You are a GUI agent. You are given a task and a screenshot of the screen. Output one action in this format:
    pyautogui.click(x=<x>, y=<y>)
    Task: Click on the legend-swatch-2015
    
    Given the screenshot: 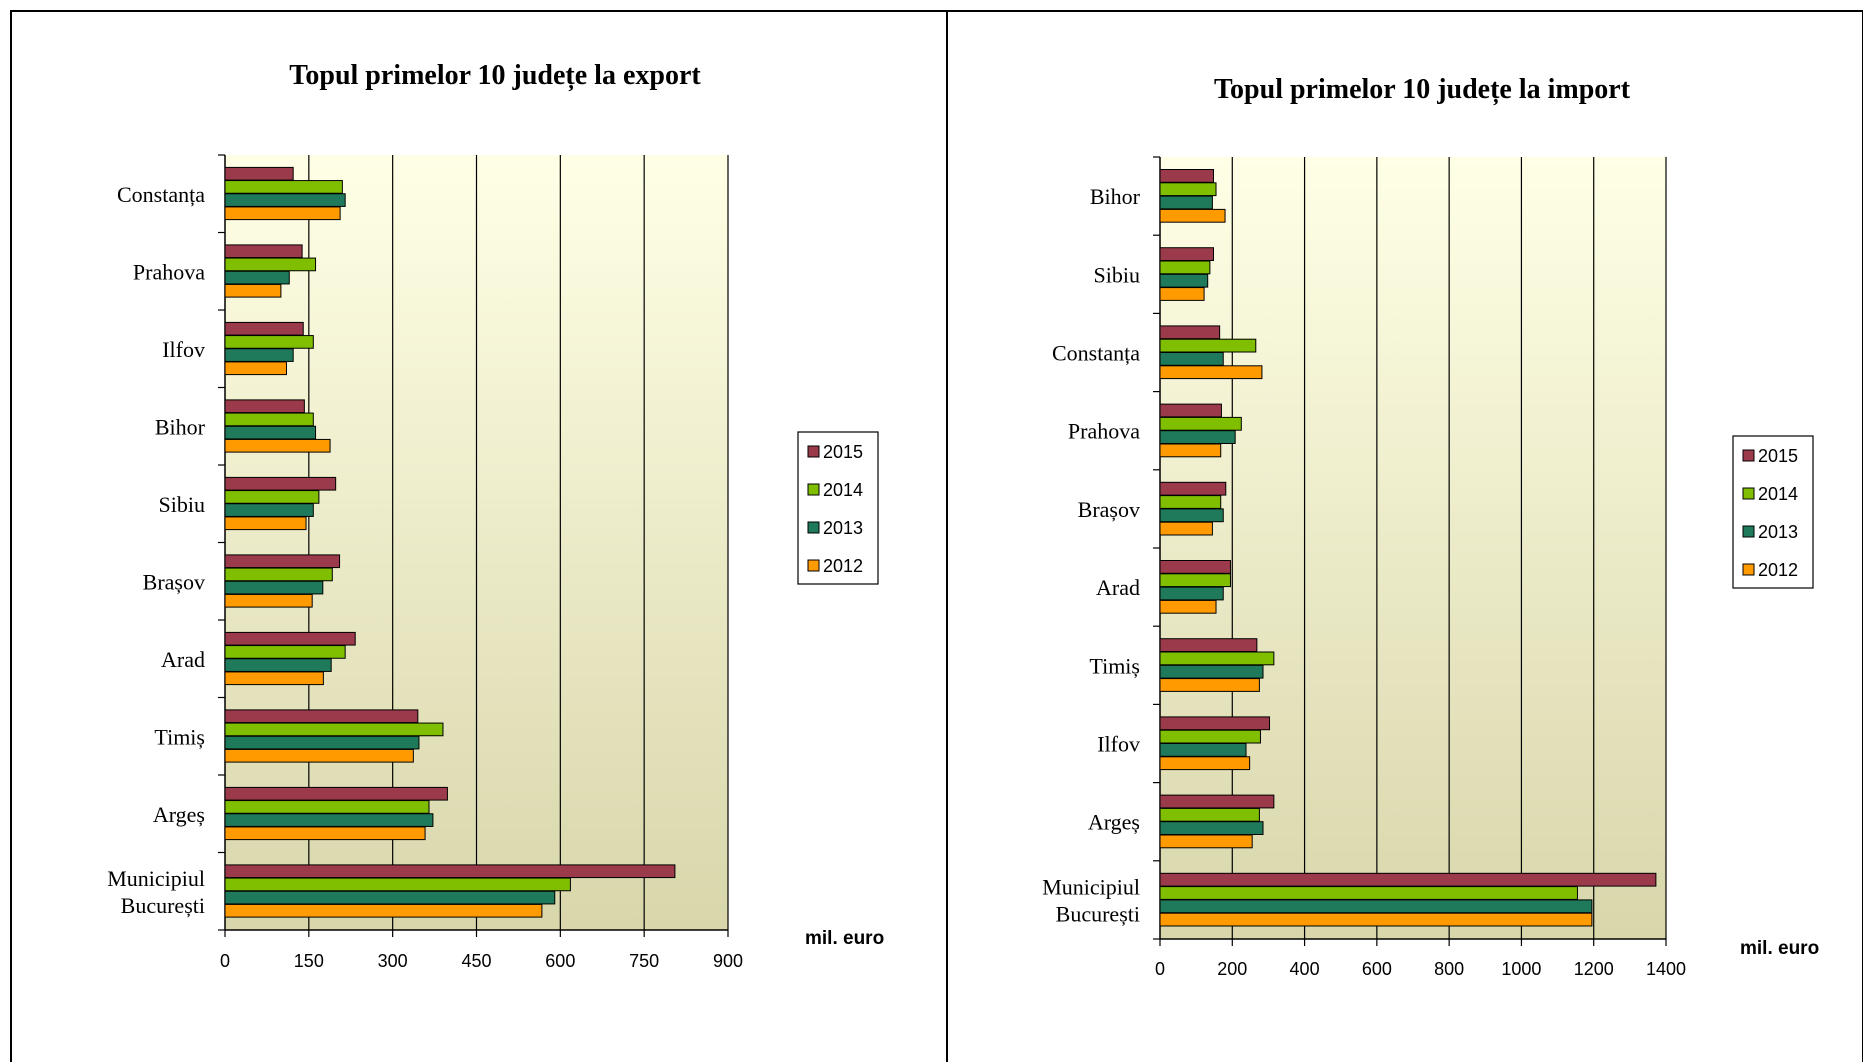 What is the action you would take?
    pyautogui.click(x=813, y=451)
    